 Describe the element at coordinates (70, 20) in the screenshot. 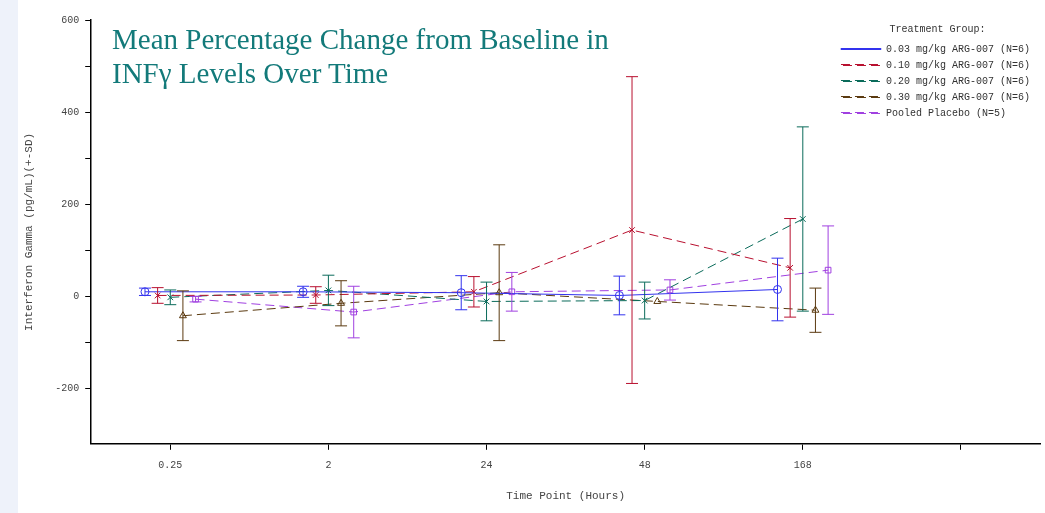

I see `y-tick-label: 600` at that location.